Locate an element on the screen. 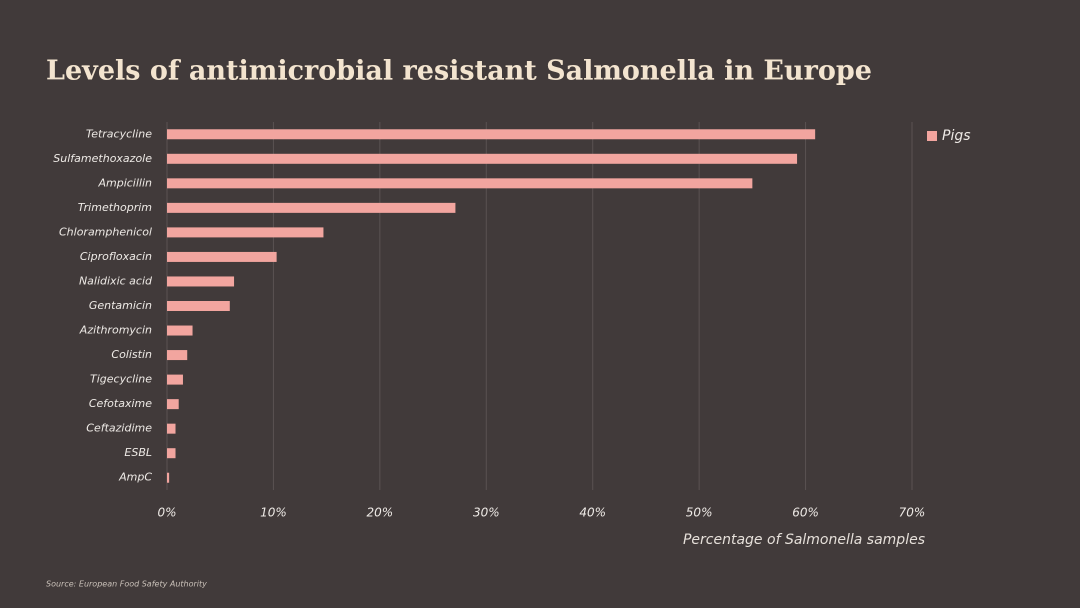 This screenshot has width=1080, height=608. legend-label: Pigs is located at coordinates (956, 136).